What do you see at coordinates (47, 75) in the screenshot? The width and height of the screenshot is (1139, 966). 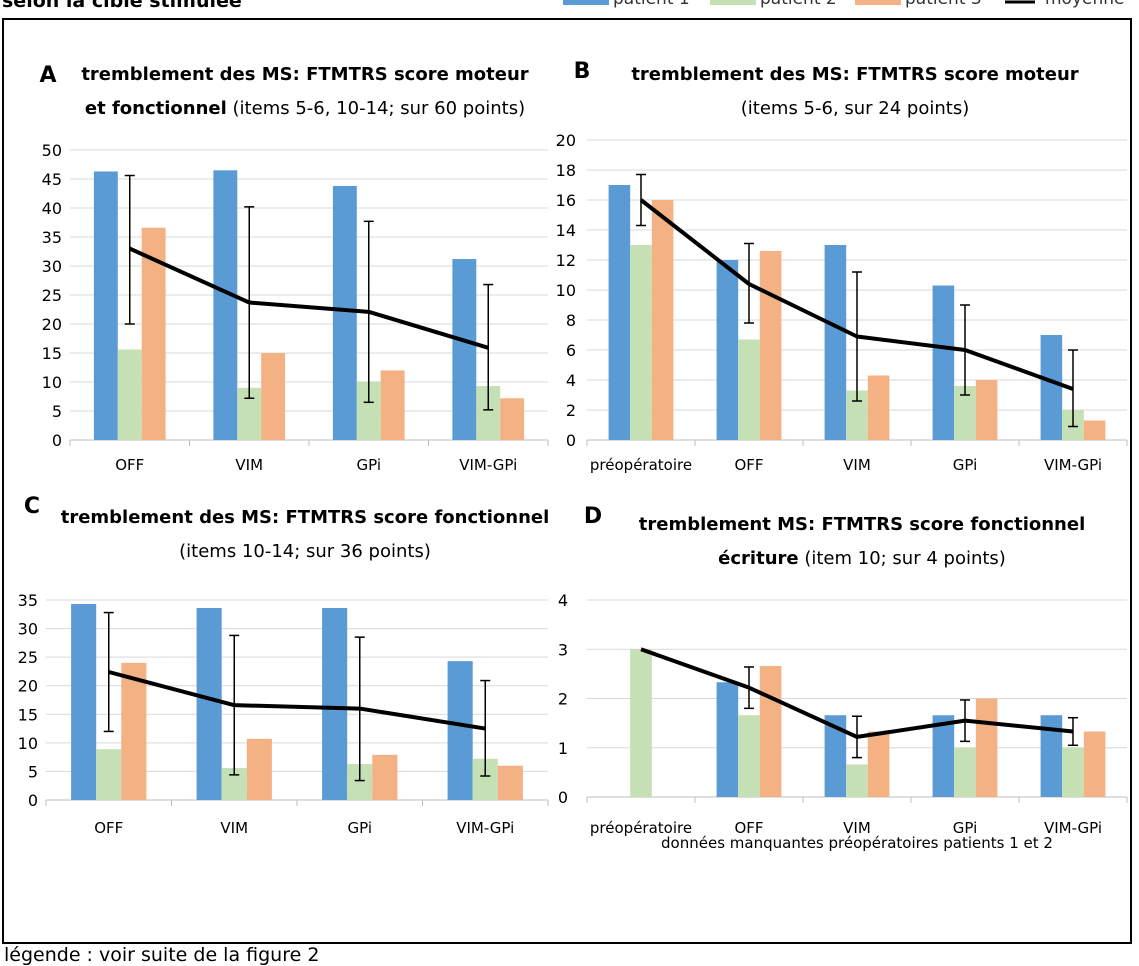 I see `panel-letter: A` at bounding box center [47, 75].